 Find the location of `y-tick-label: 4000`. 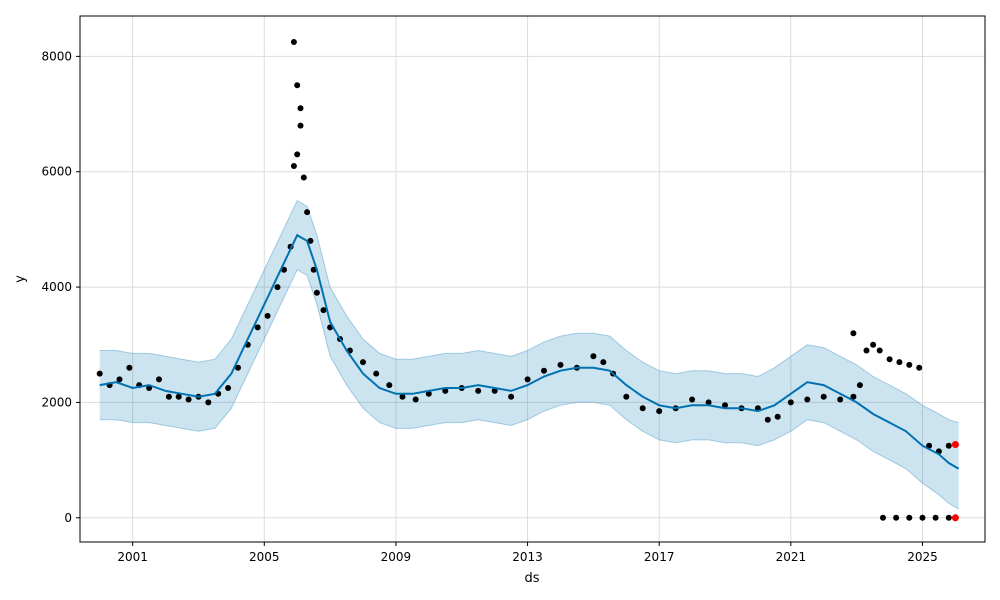

y-tick-label: 4000 is located at coordinates (56, 287).